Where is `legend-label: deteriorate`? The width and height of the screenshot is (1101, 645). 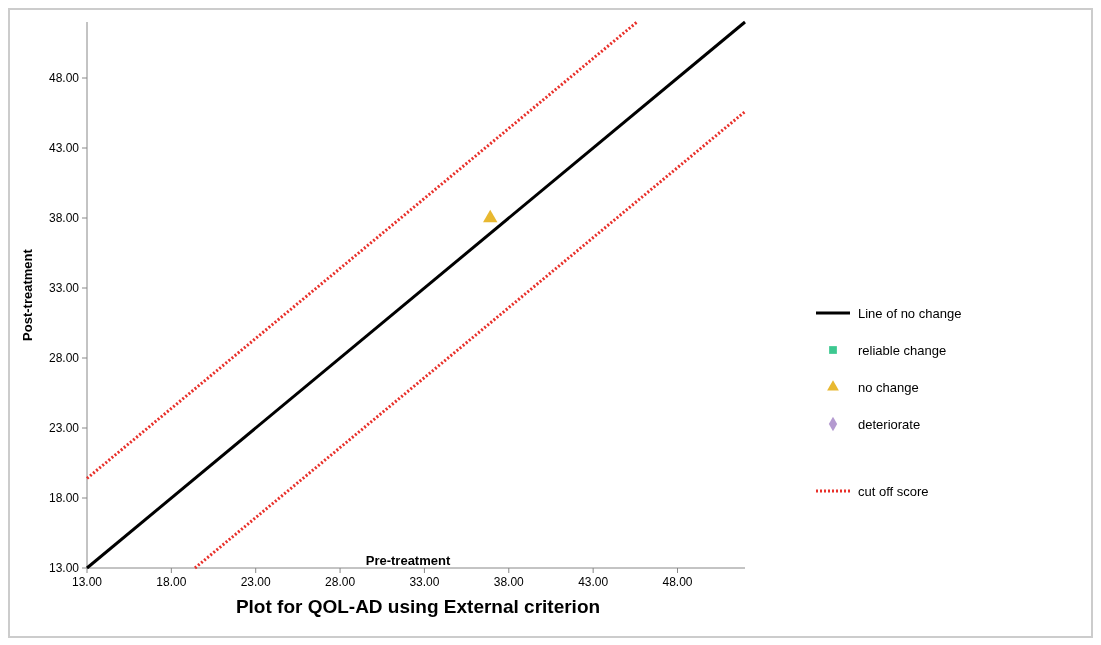 legend-label: deteriorate is located at coordinates (889, 424).